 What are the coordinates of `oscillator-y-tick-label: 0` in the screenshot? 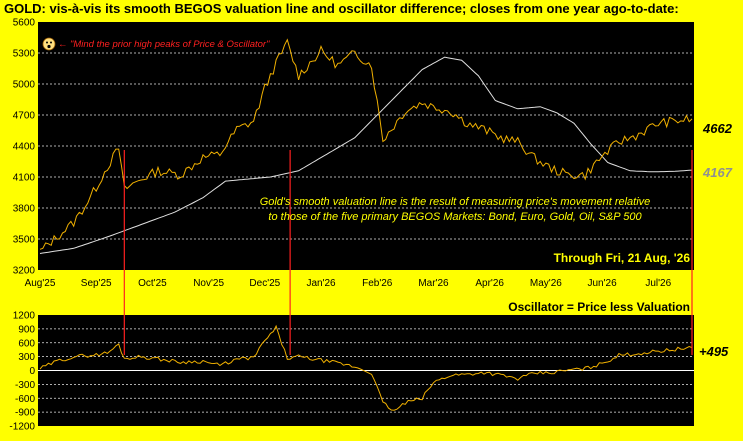 It's located at (32, 371).